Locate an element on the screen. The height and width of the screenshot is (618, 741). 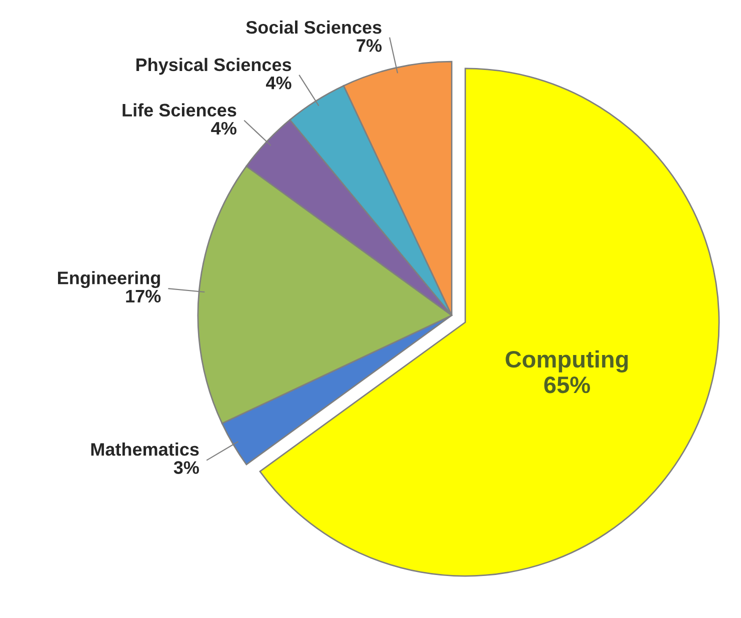
slice-label: Social Sciences is located at coordinates (314, 27).